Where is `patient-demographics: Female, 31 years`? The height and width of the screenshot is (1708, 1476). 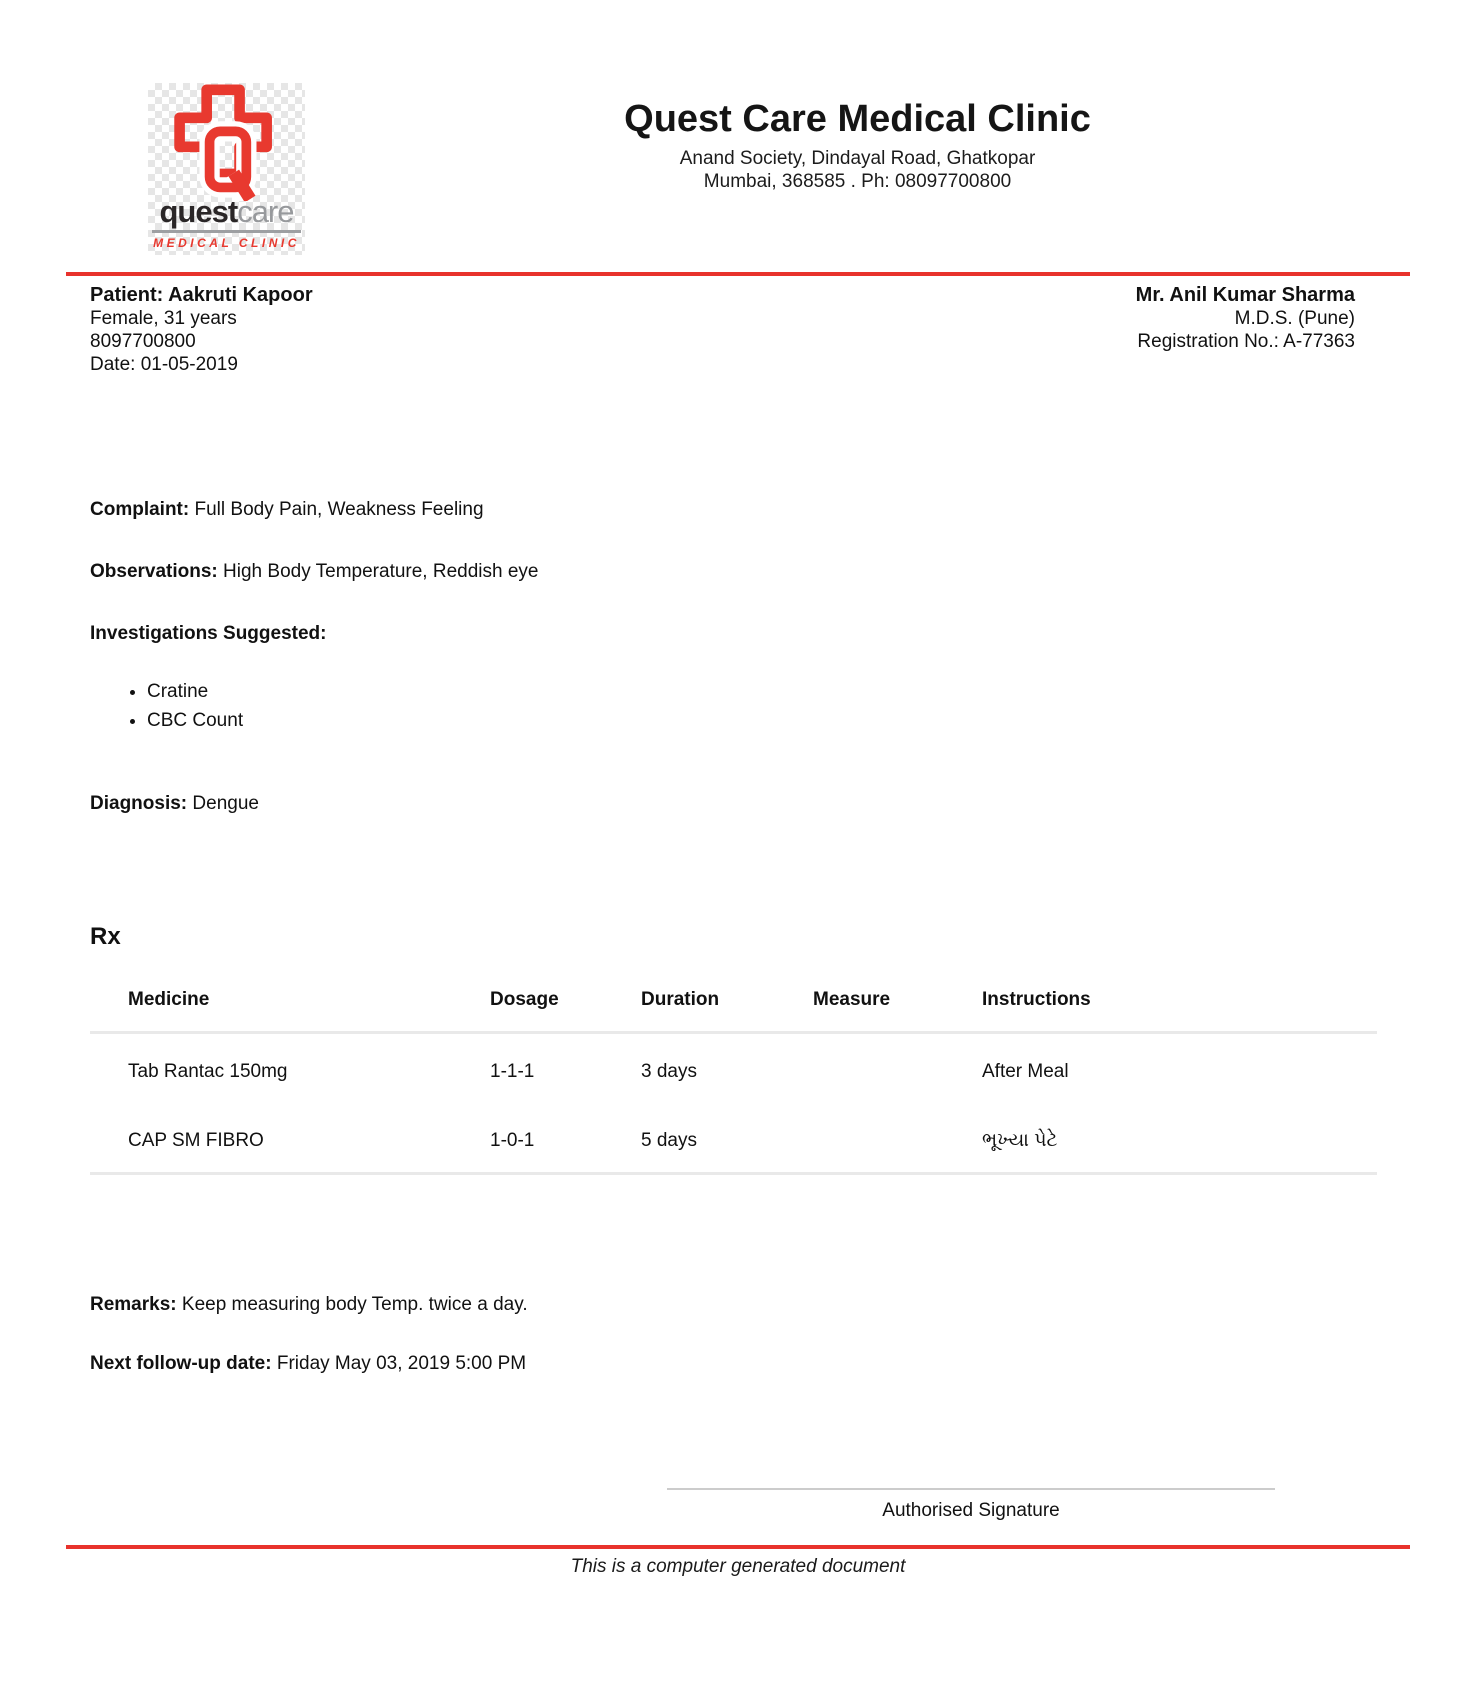
patient-demographics: Female, 31 years is located at coordinates (163, 318).